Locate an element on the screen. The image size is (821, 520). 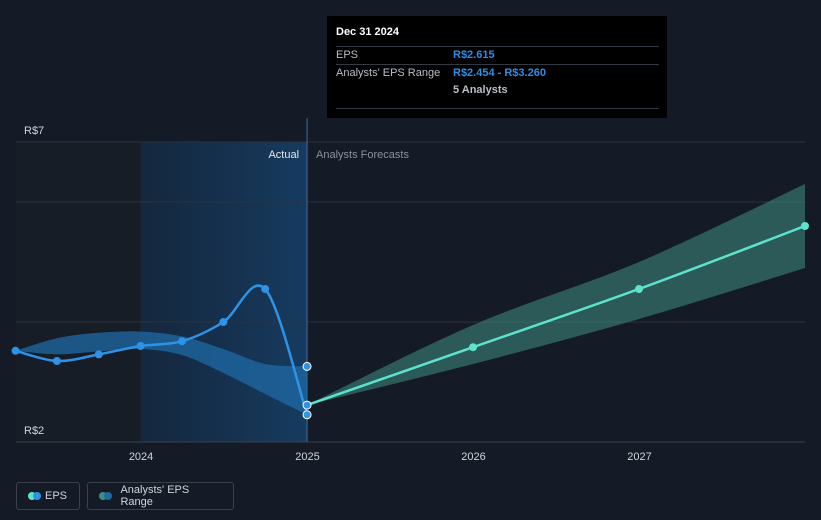
y-axis-label-min: R$2 is located at coordinates (34, 431).